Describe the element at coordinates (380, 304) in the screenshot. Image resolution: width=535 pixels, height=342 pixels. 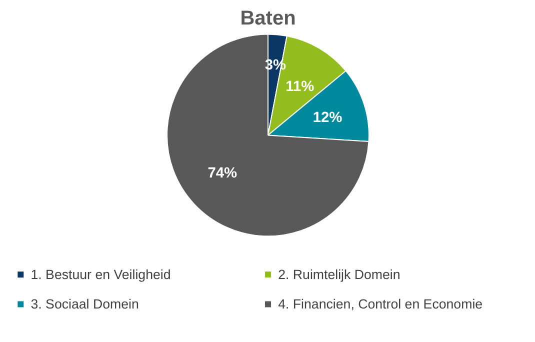
I see `legend-label: 4. Financien, Control en Economie` at that location.